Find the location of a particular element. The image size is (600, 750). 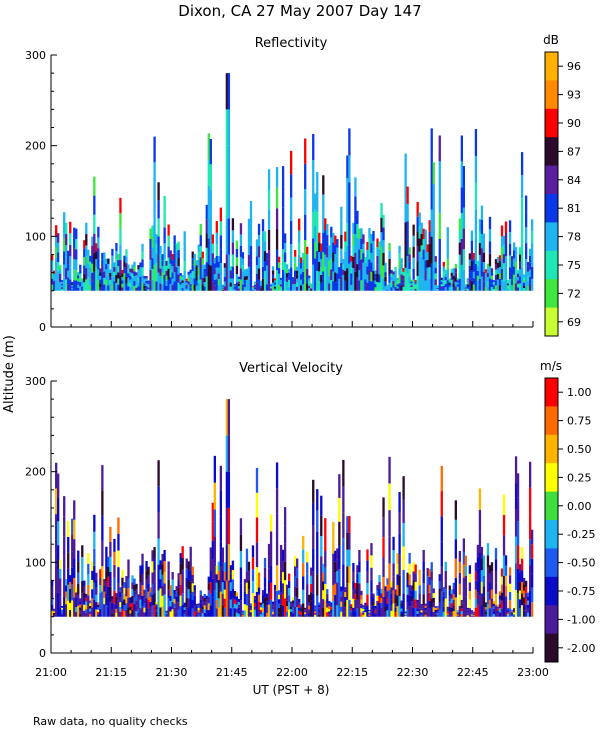

colorbar-swatch is located at coordinates (551, 293).